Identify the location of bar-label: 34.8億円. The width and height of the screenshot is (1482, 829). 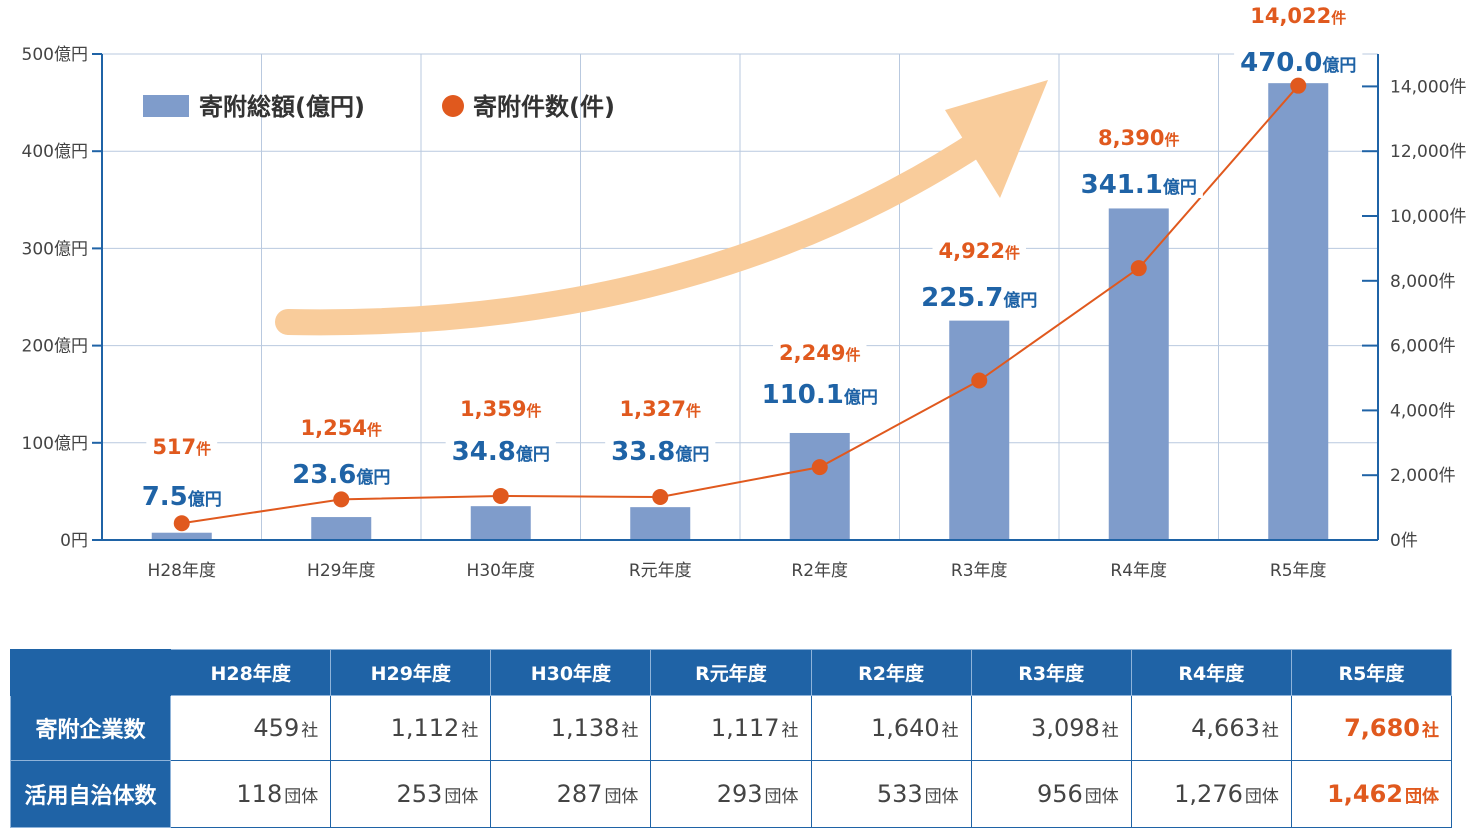
(500, 452).